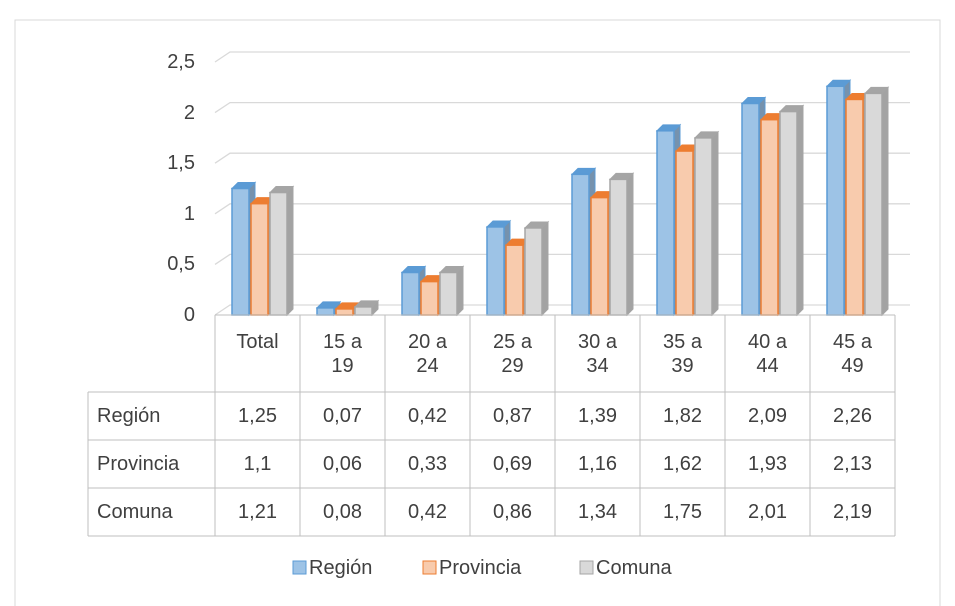  Describe the element at coordinates (512, 416) in the screenshot. I see `table-cell: 0,87` at that location.